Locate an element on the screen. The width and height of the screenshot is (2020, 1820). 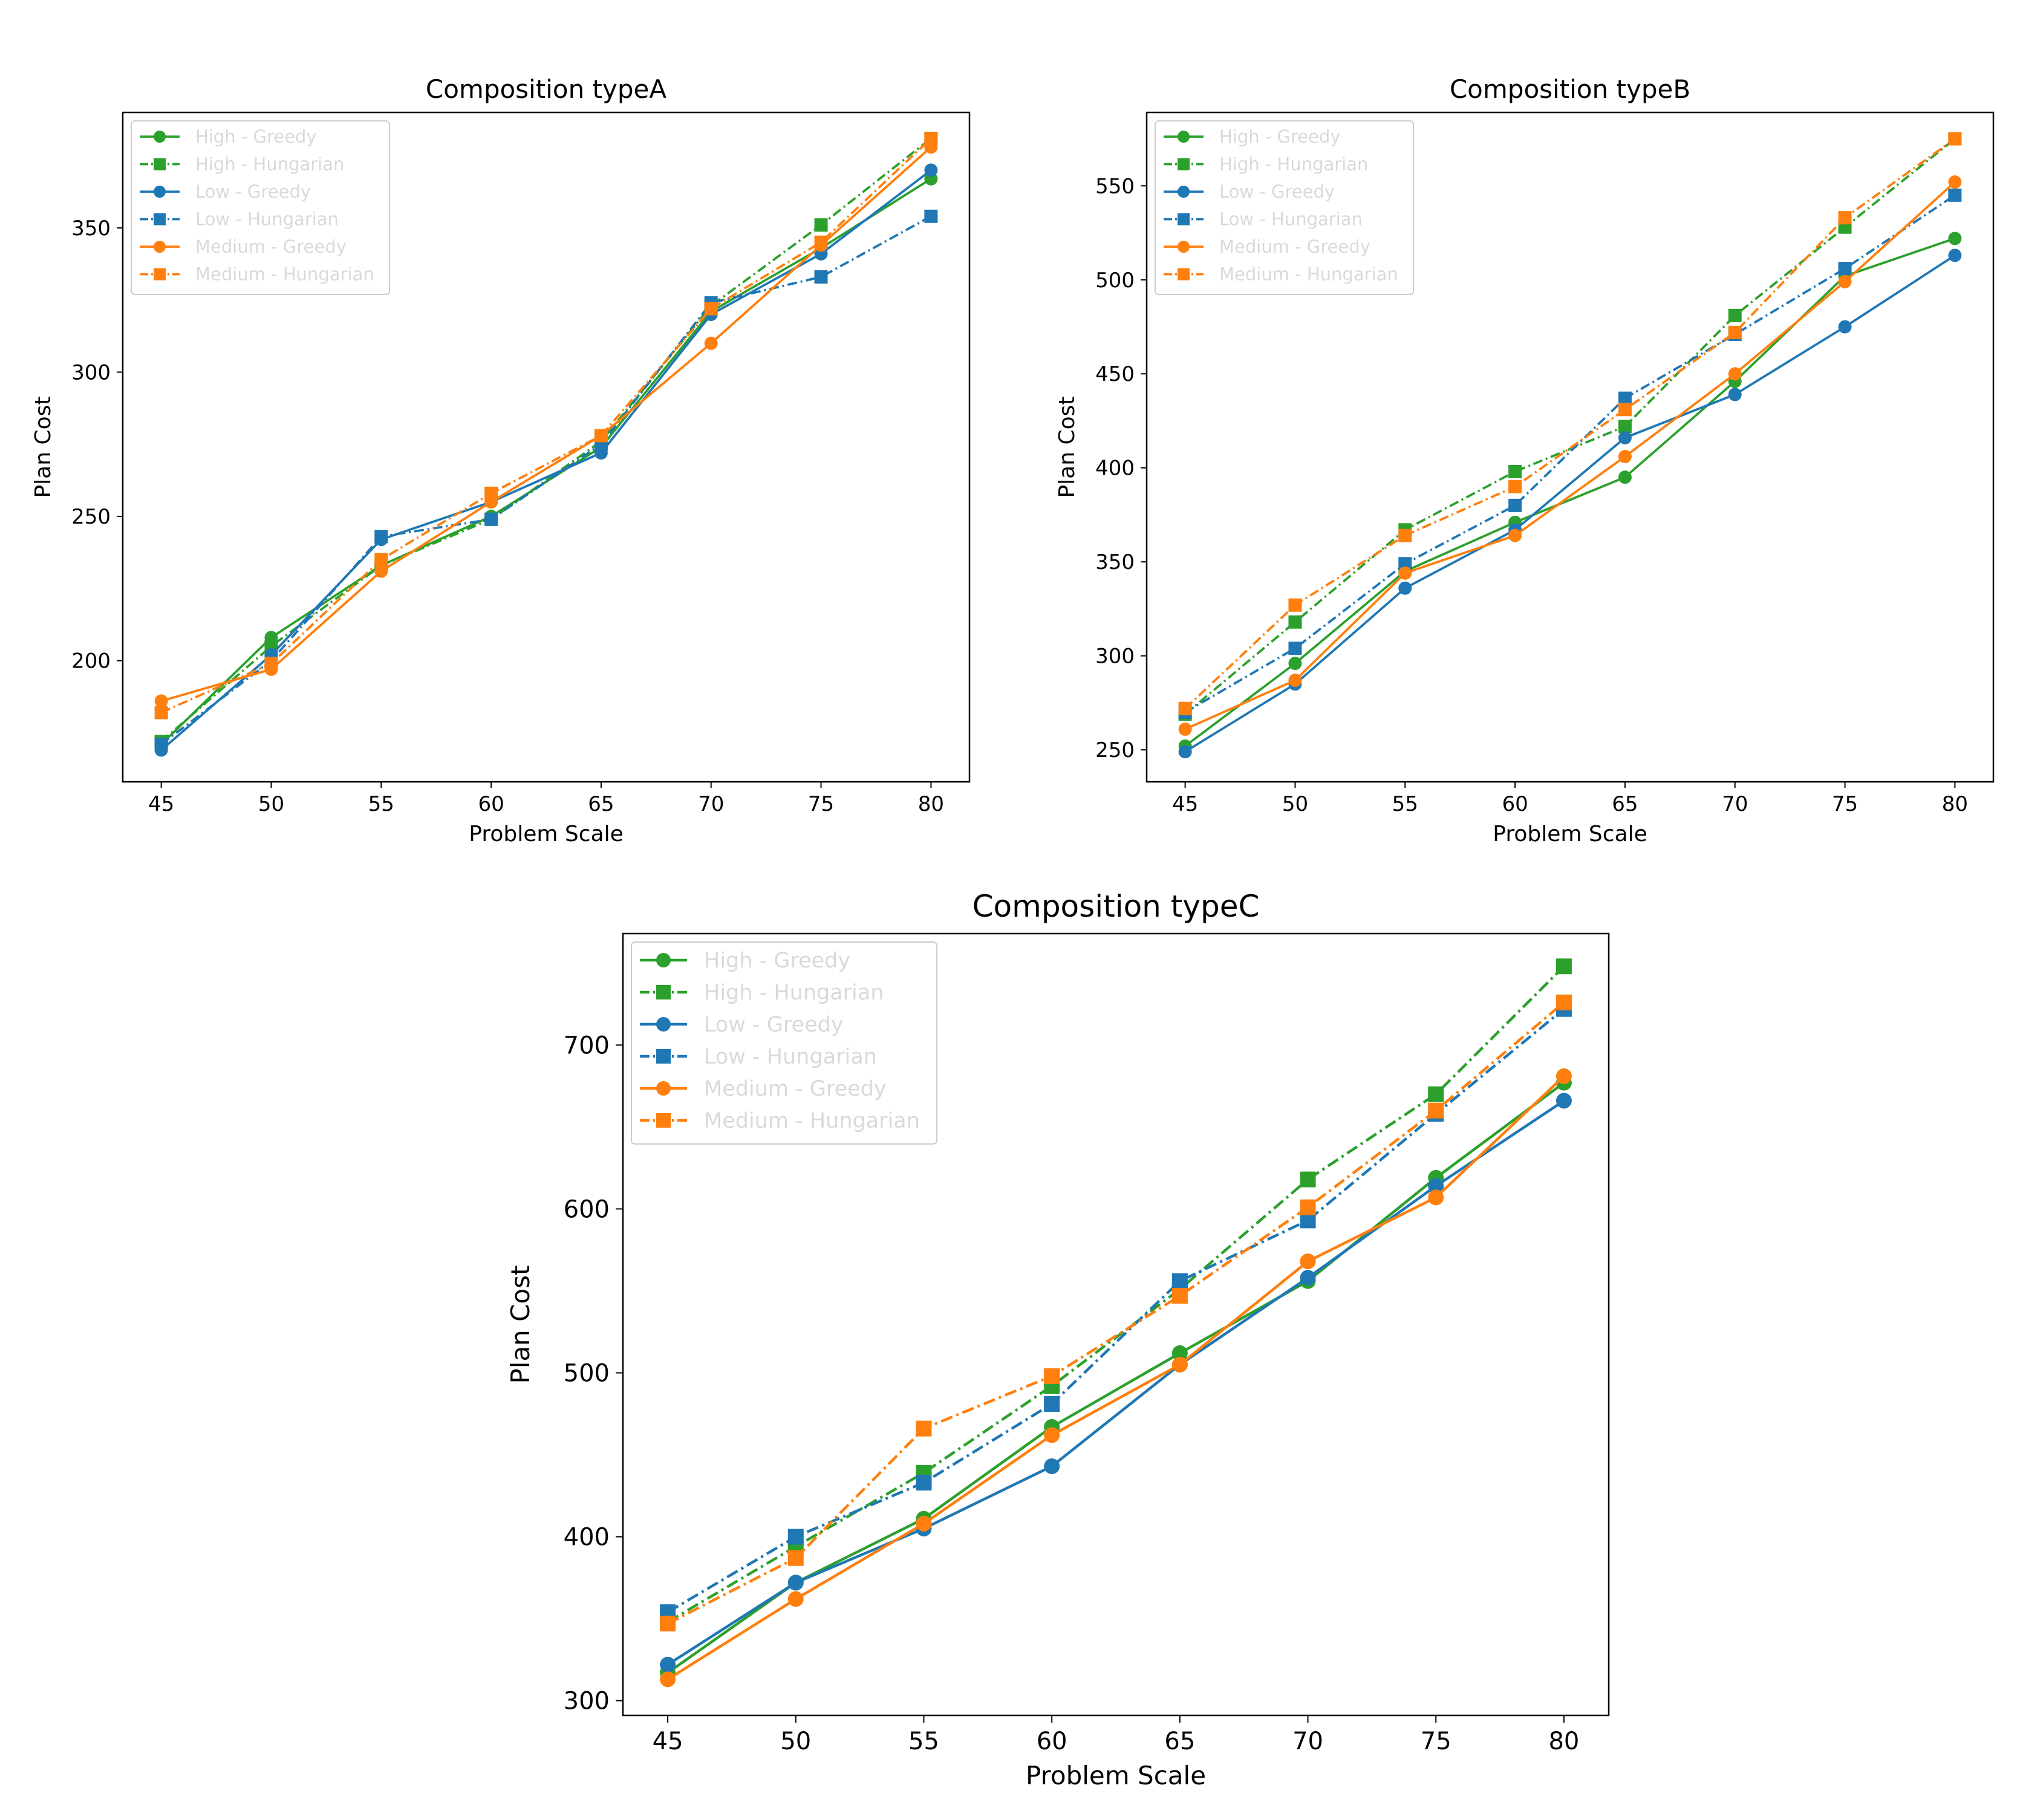
x-tick-label: 50 is located at coordinates (271, 804).